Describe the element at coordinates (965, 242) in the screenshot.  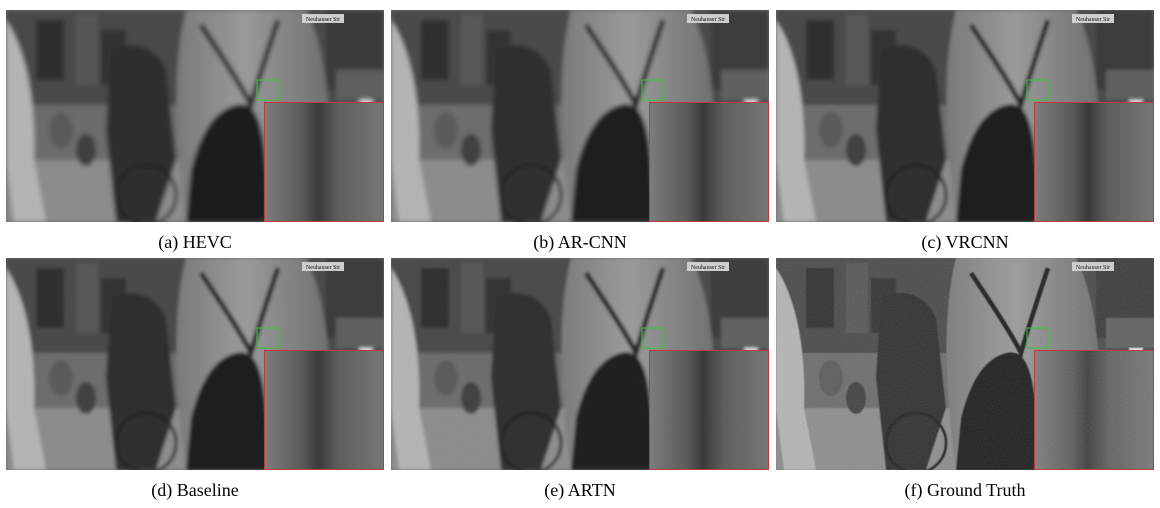
I see `panel-caption: (c) VRCNN` at that location.